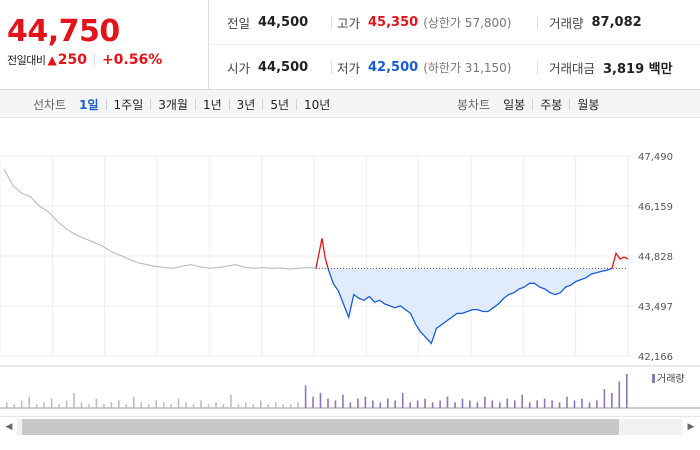 The height and width of the screenshot is (450, 700). What do you see at coordinates (474, 104) in the screenshot?
I see `candle-chart-title: 봉차트` at bounding box center [474, 104].